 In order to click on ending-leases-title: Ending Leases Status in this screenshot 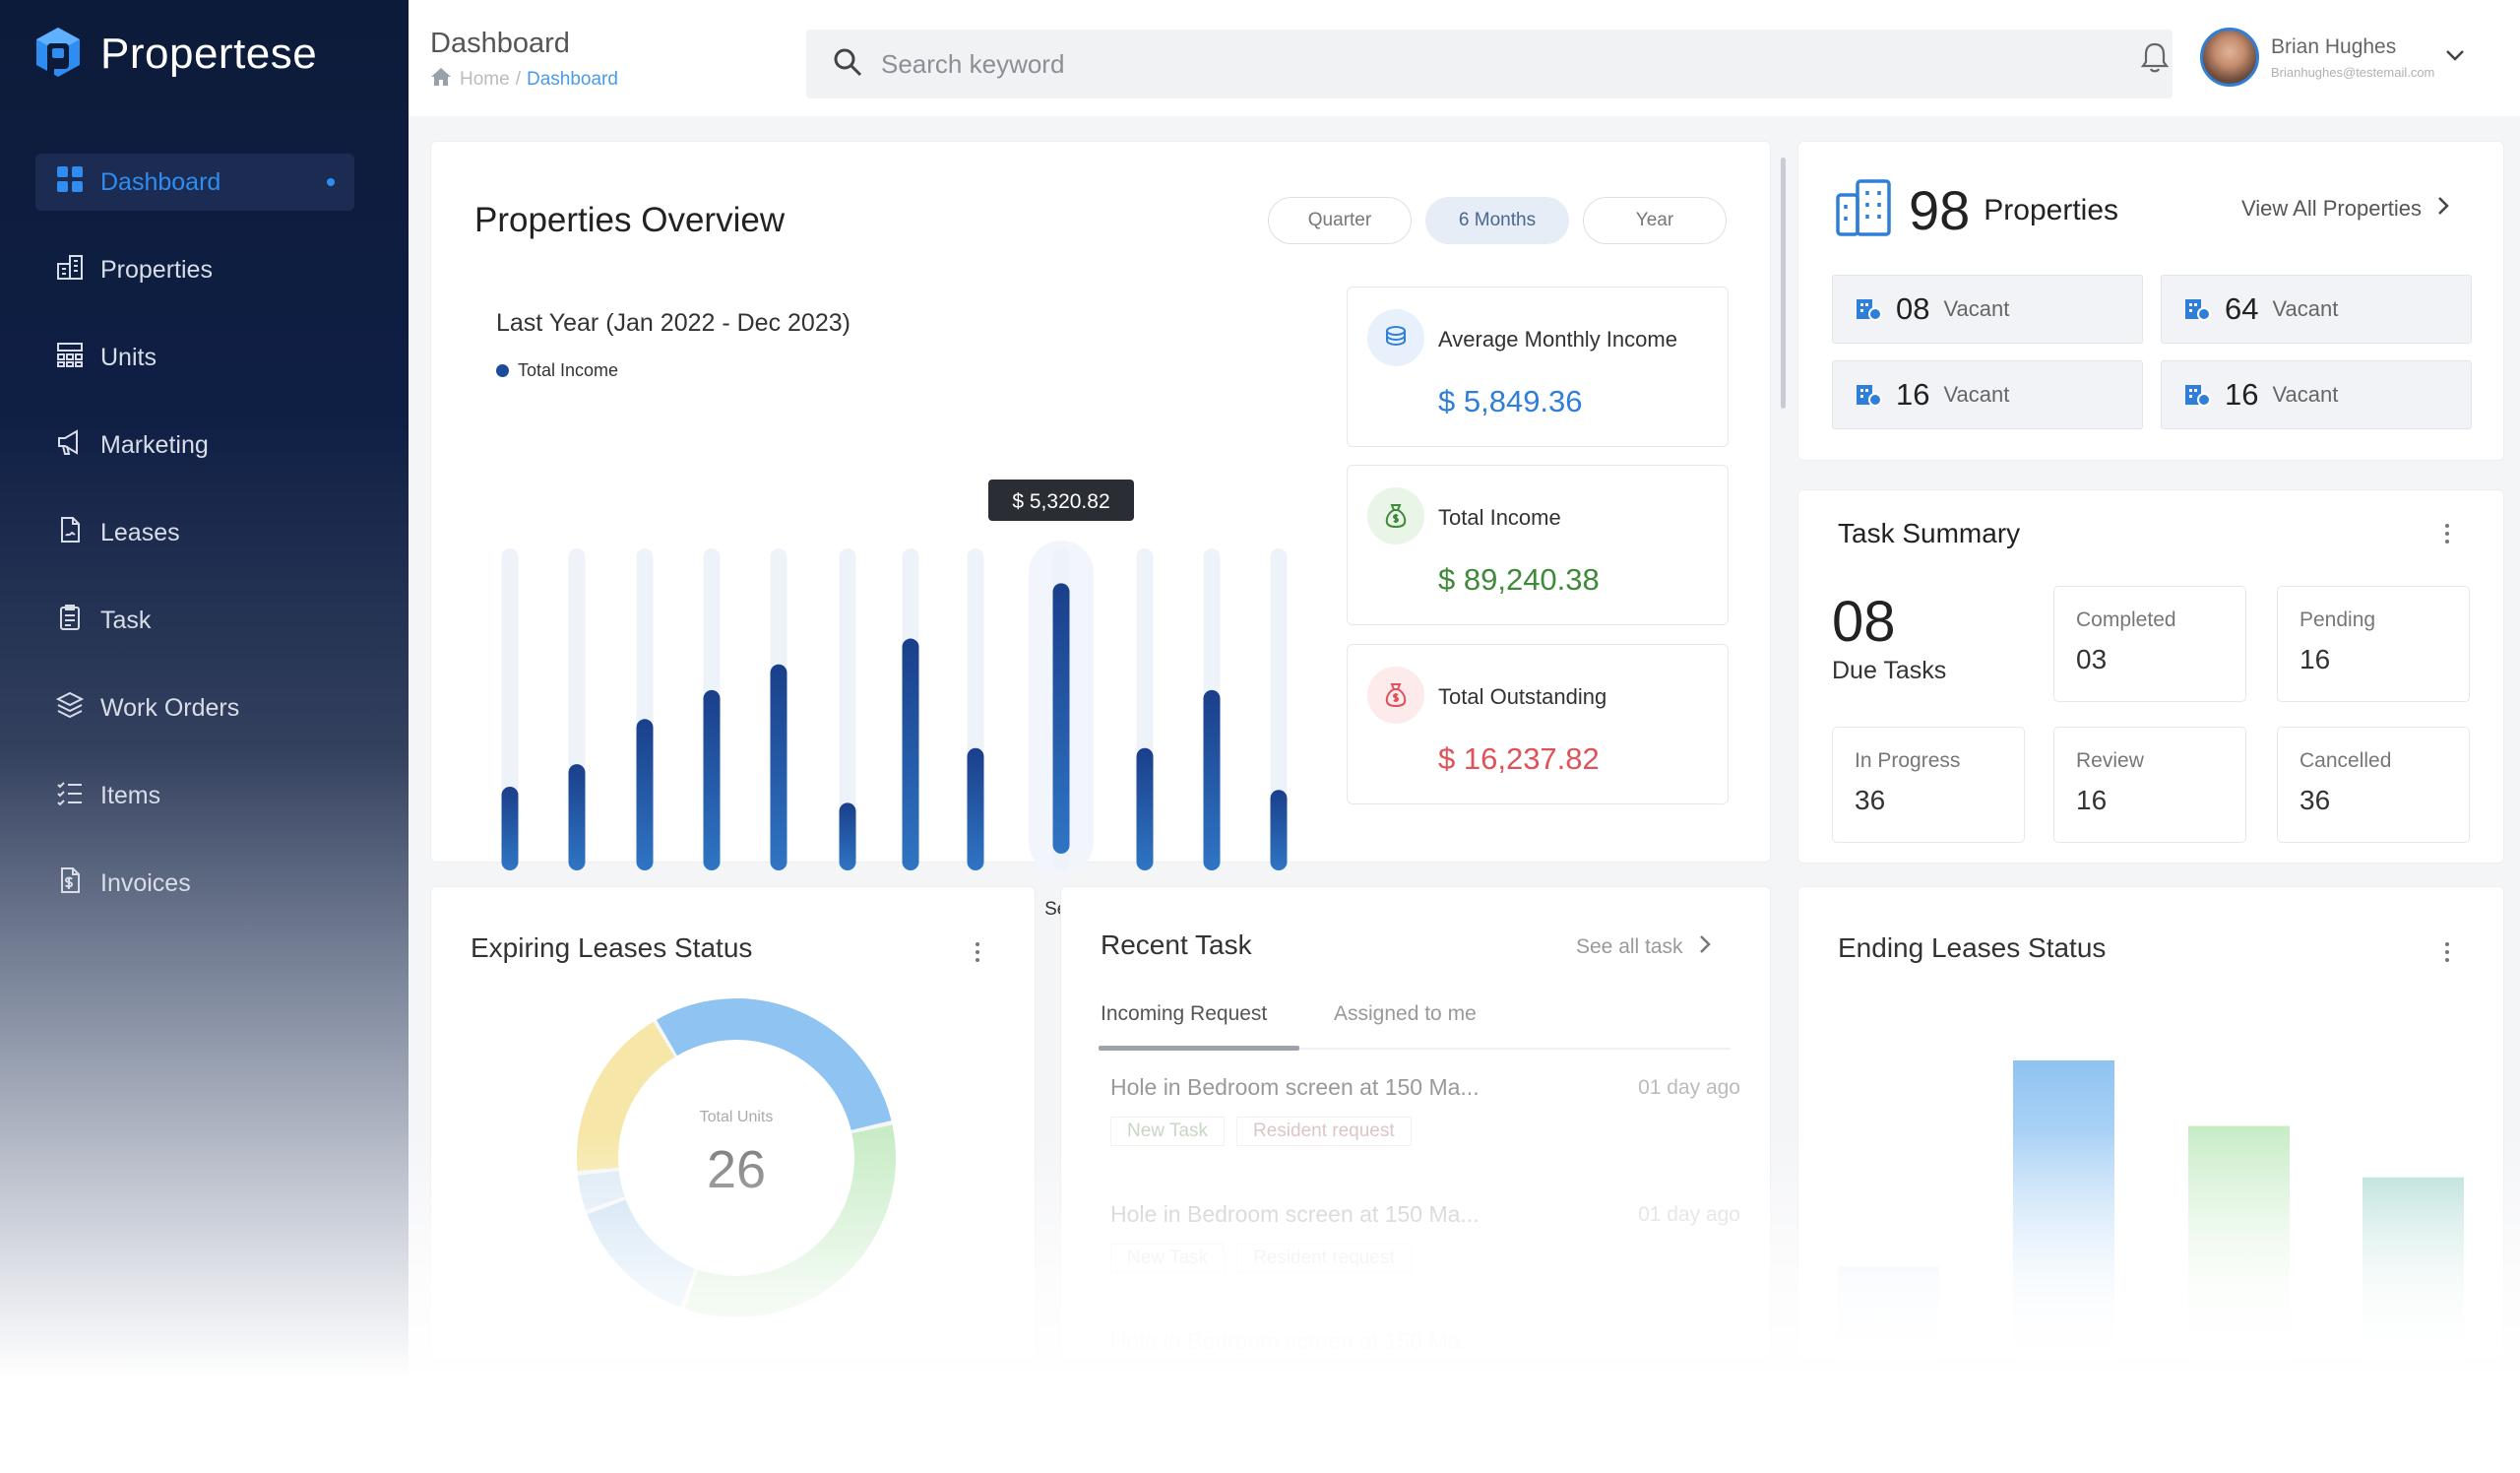, I will do `click(1972, 947)`.